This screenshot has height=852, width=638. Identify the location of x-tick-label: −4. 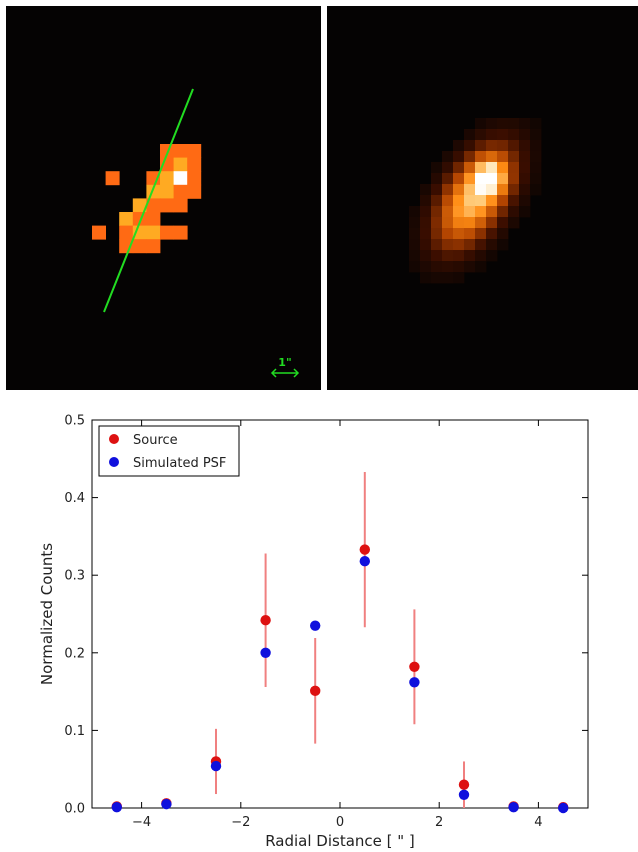
(141, 822).